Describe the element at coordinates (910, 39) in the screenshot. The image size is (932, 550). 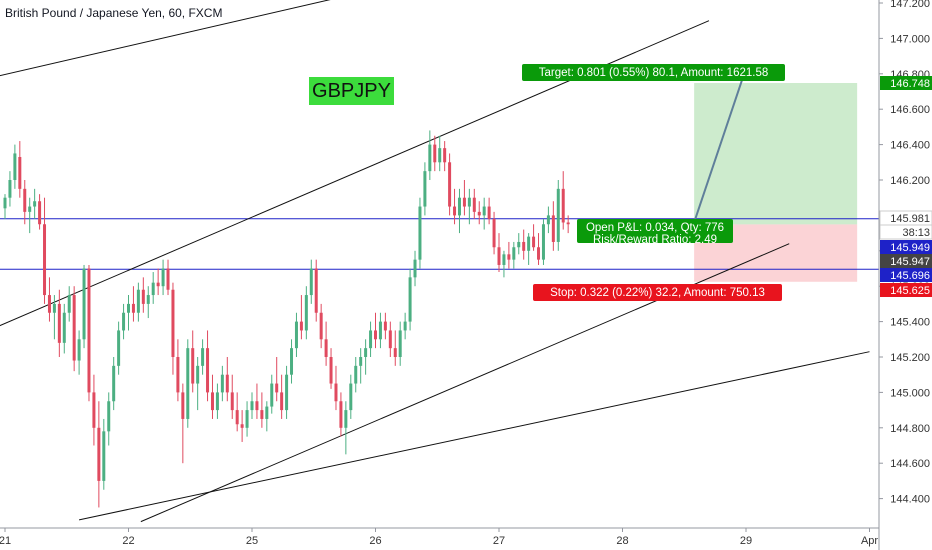
I see `price-tick-label-1: 147.000` at that location.